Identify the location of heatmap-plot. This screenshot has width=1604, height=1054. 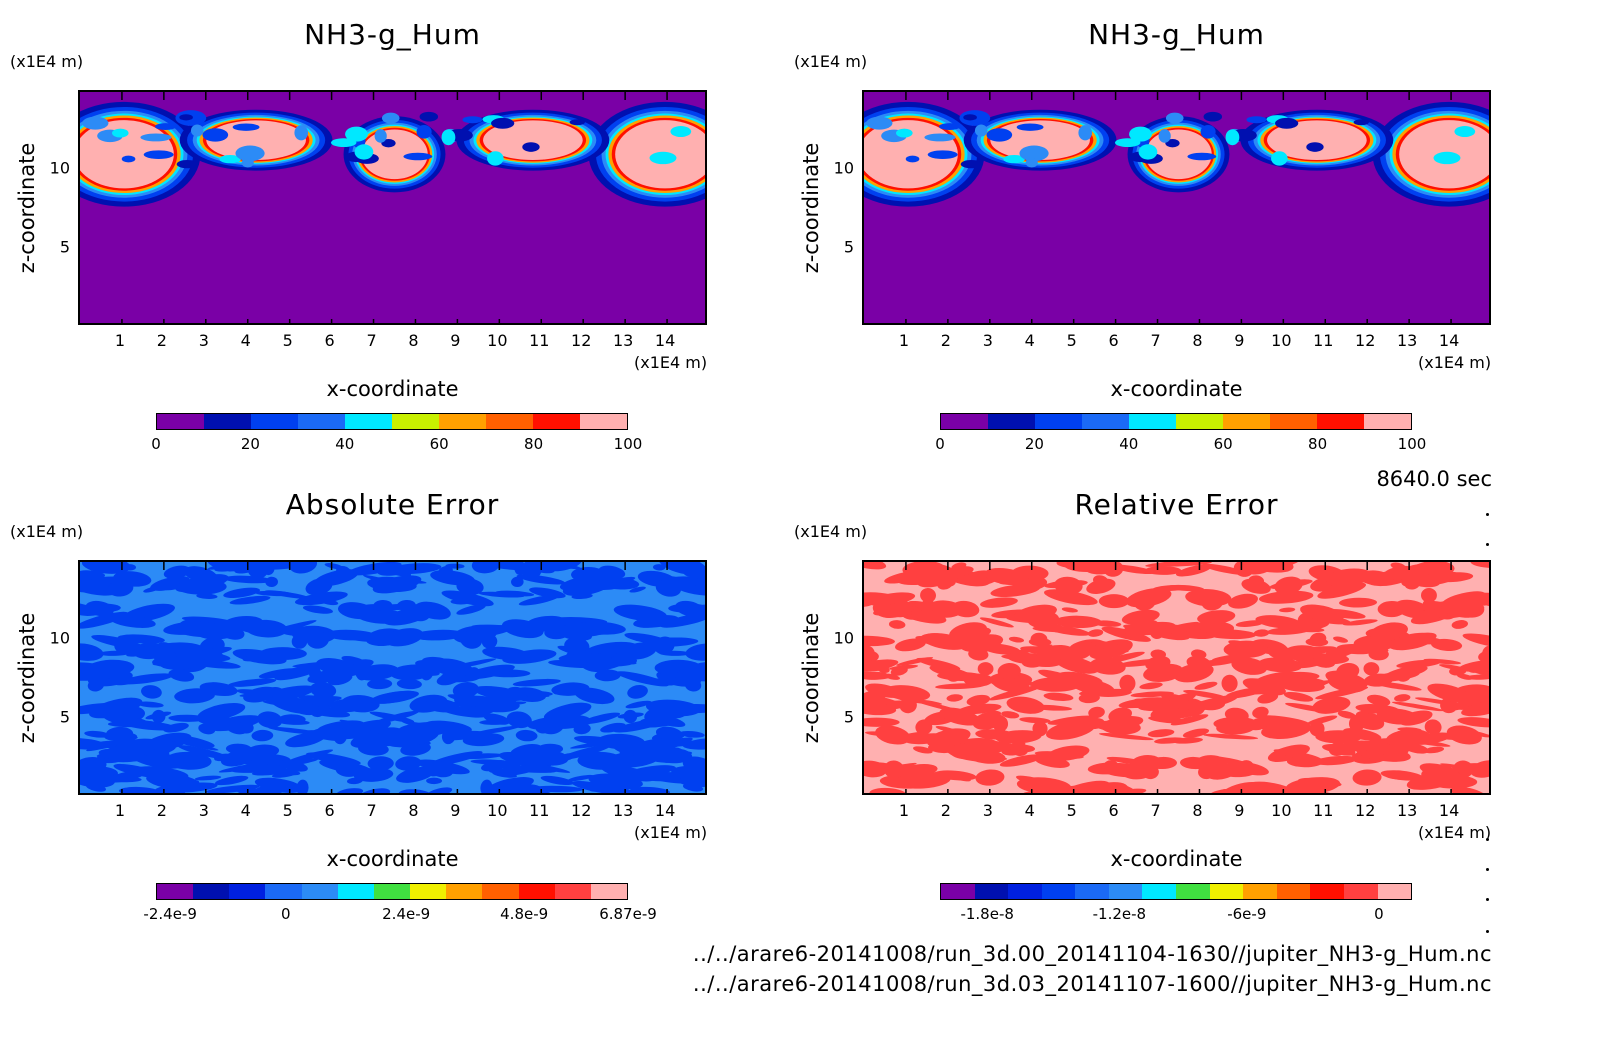
(1176, 207).